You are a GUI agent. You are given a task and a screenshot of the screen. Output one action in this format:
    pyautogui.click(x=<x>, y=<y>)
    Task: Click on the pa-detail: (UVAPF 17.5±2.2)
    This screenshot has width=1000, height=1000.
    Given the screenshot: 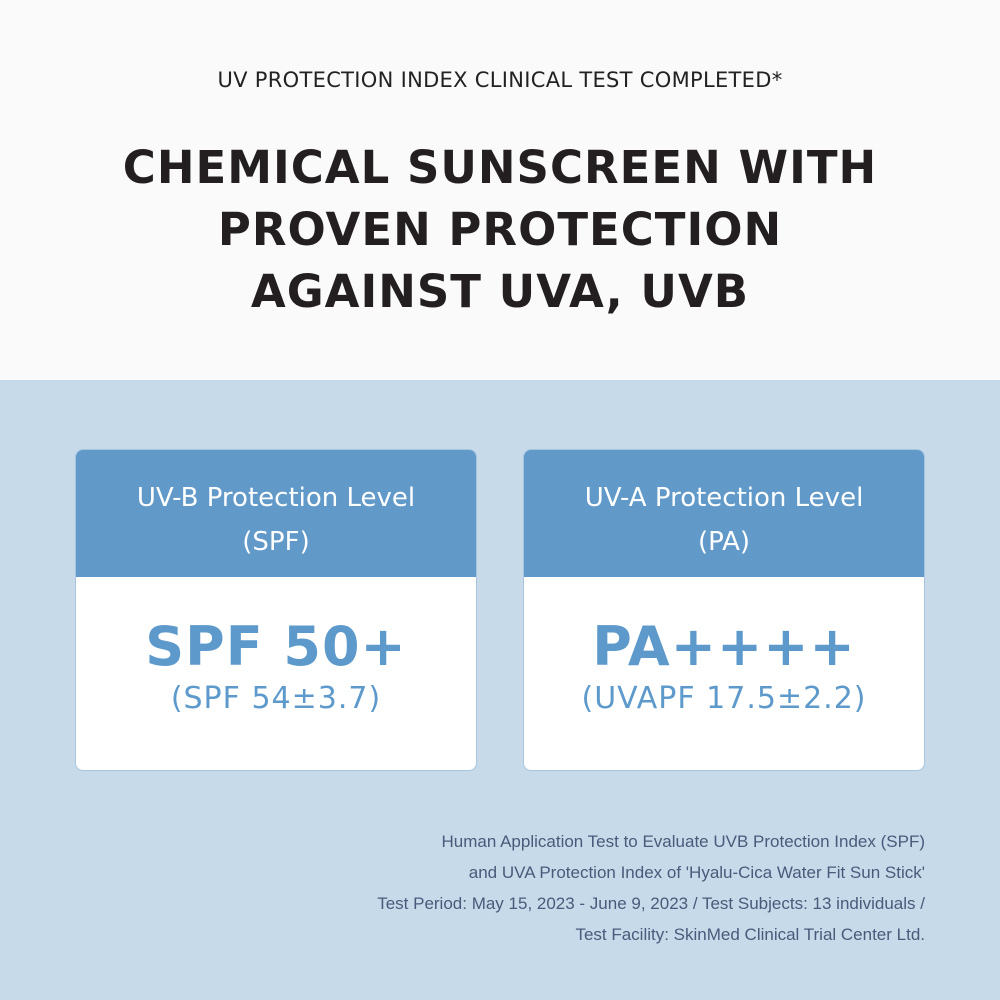 What is the action you would take?
    pyautogui.click(x=724, y=698)
    